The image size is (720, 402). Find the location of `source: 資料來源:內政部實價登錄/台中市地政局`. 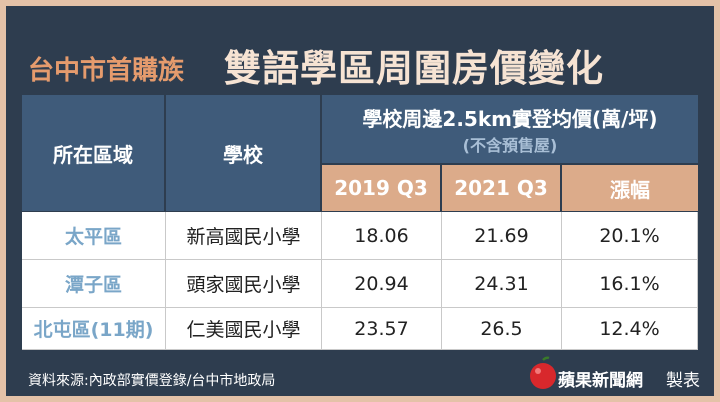

source: 資料來源:內政部實價登錄/台中市地政局 is located at coordinates (152, 381).